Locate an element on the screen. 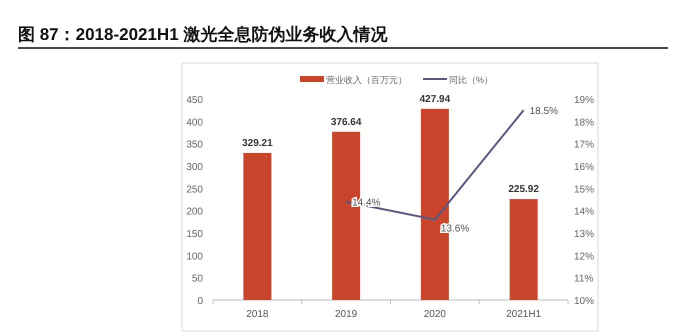 The width and height of the screenshot is (680, 333). y-tick-label: 450 is located at coordinates (195, 100).